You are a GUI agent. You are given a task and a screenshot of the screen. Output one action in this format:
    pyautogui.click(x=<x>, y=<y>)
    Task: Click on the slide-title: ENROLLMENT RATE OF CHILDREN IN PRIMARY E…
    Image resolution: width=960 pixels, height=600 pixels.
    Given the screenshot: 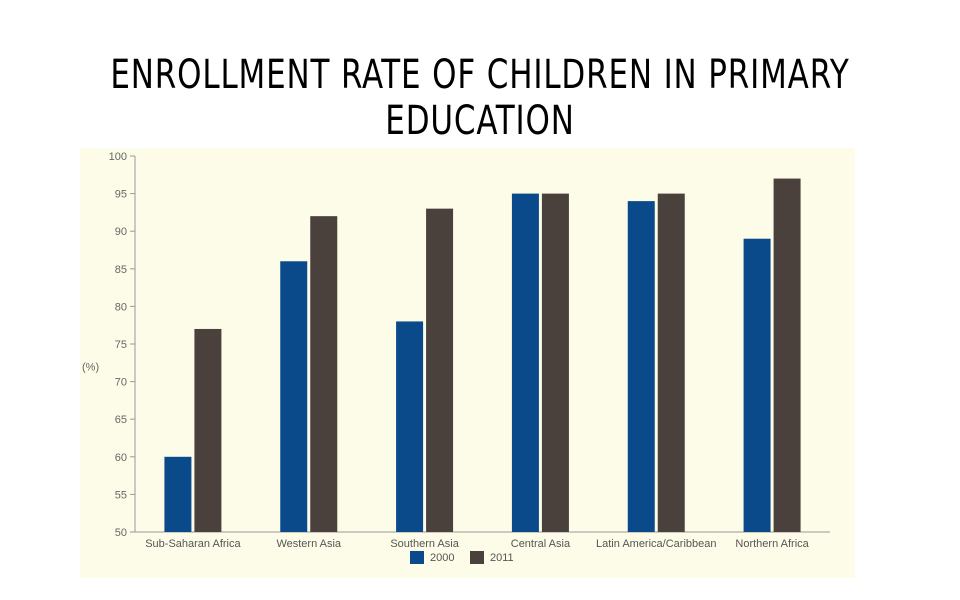 What is the action you would take?
    pyautogui.click(x=480, y=98)
    